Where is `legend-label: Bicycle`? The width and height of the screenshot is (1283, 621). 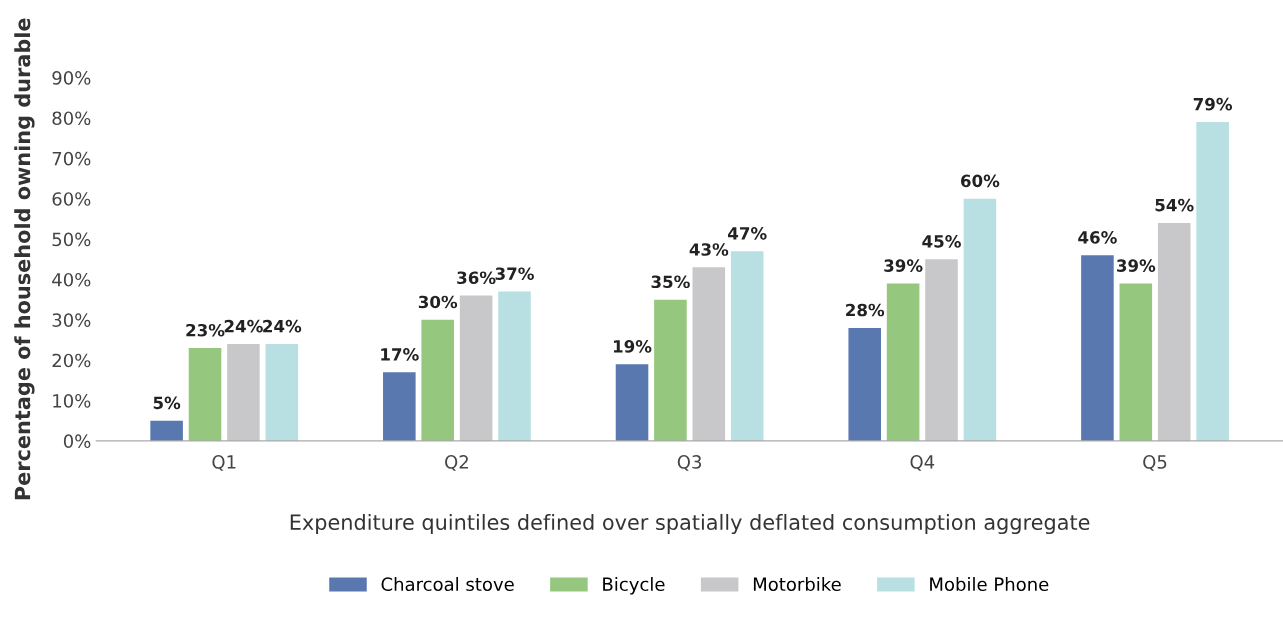
legend-label: Bicycle is located at coordinates (634, 586).